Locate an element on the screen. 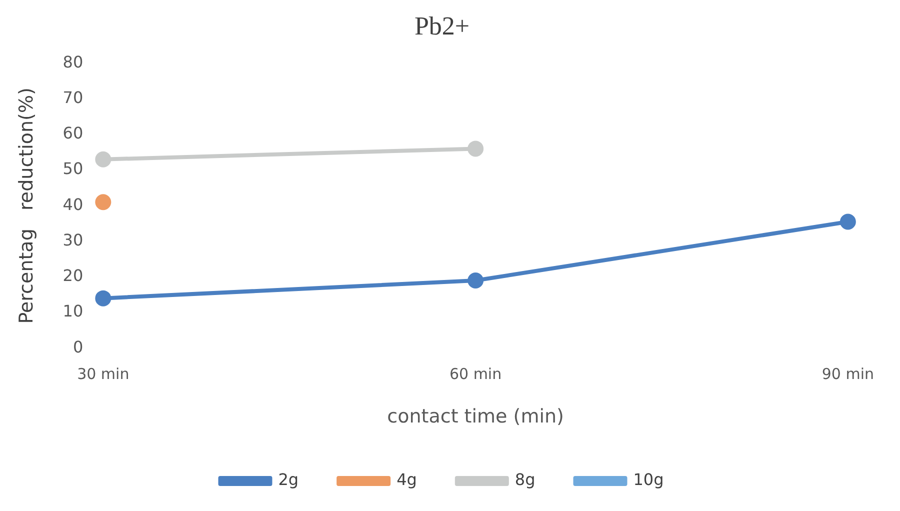  y-tick-label: 50 is located at coordinates (73, 168).